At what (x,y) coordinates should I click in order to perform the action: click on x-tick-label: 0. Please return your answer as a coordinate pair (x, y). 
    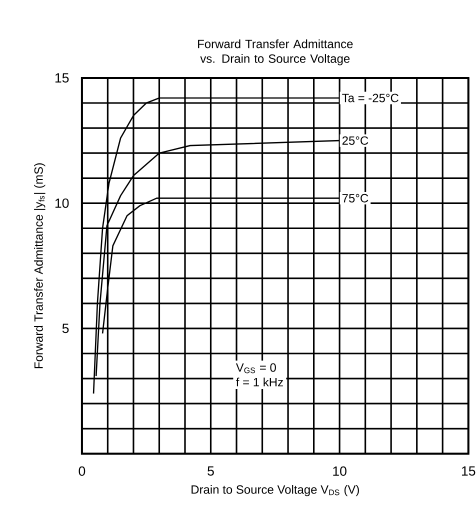
    Looking at the image, I should click on (82, 471).